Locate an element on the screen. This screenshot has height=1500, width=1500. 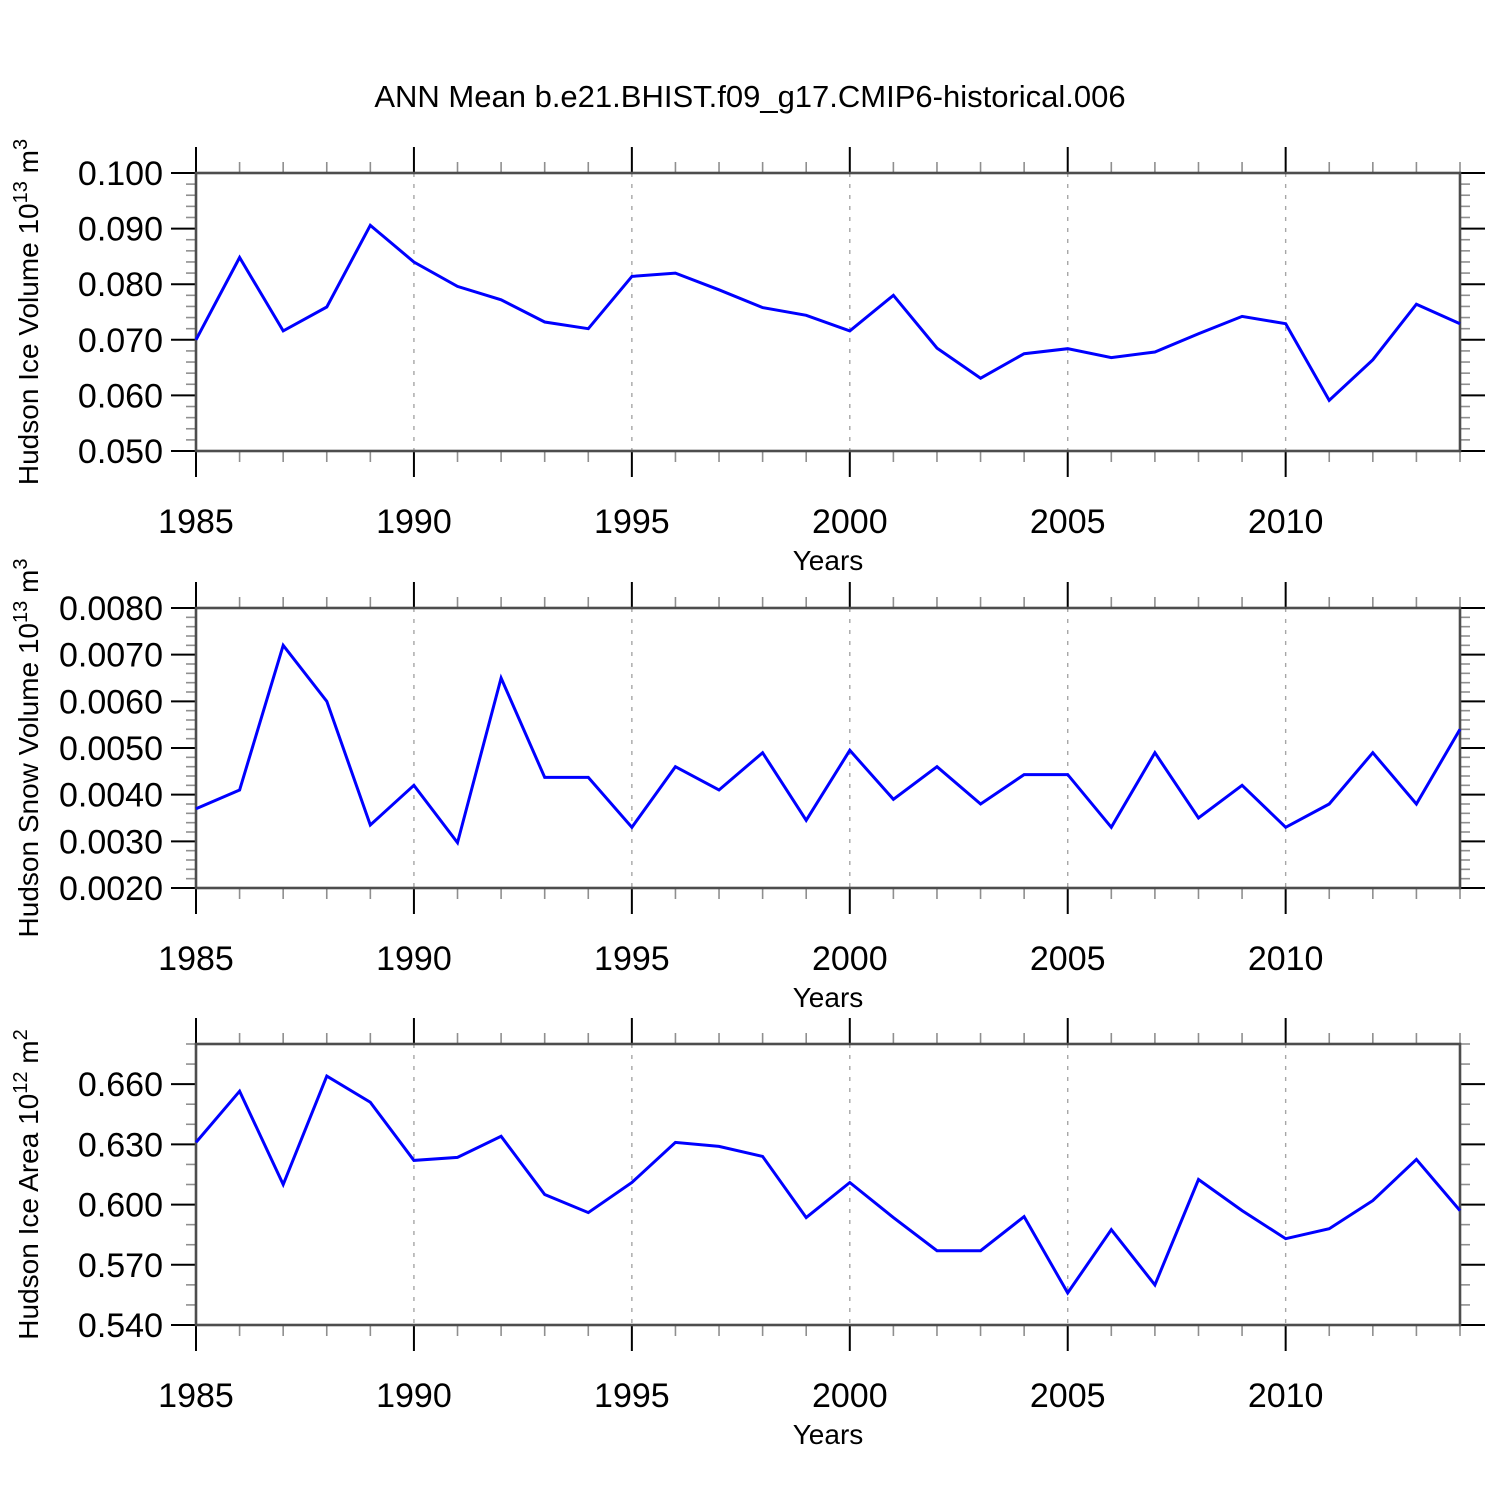
y-tick-label: 0.660 is located at coordinates (120, 1085).